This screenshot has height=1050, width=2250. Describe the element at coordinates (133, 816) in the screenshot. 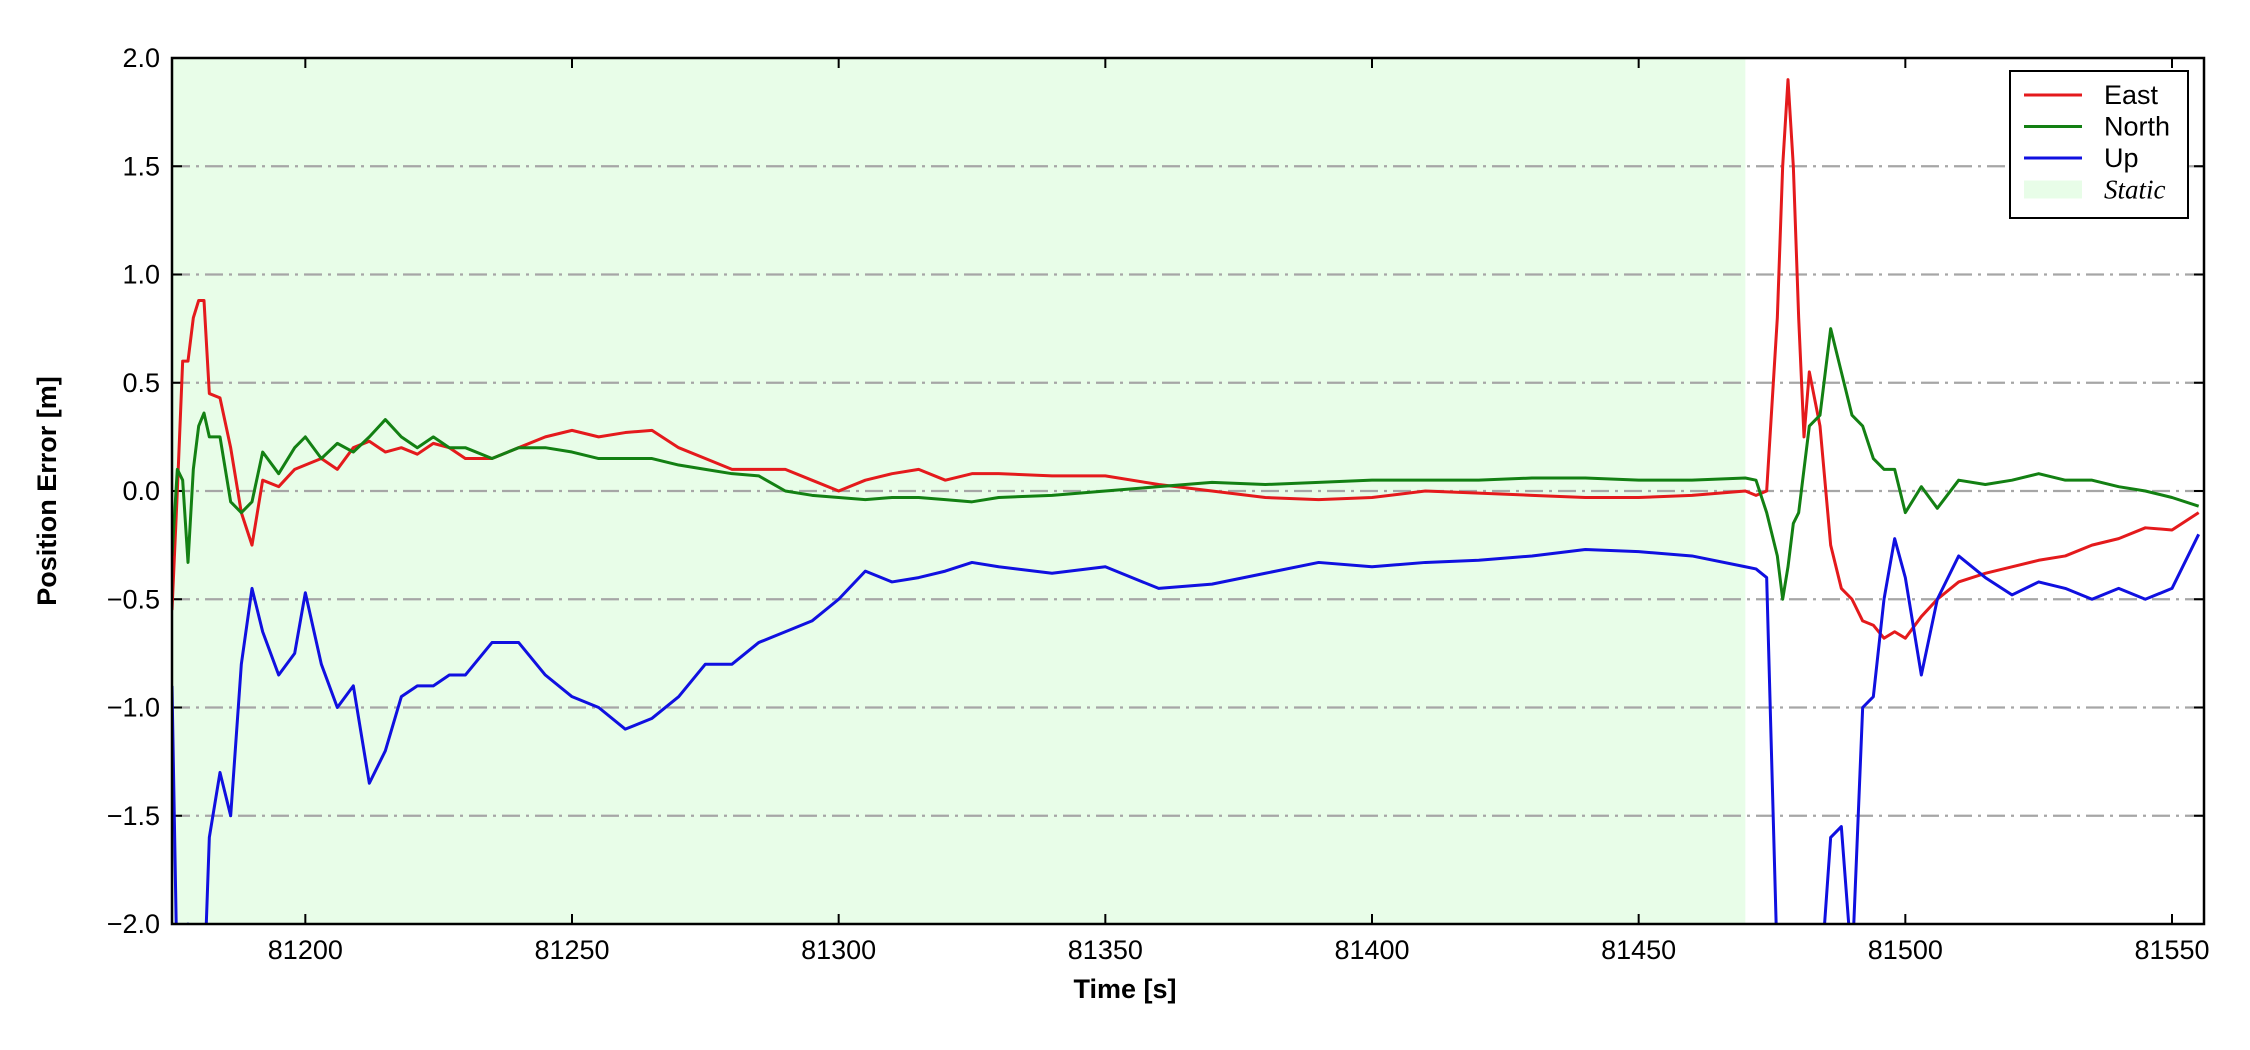

I see `y-tick-label: −1.5` at that location.